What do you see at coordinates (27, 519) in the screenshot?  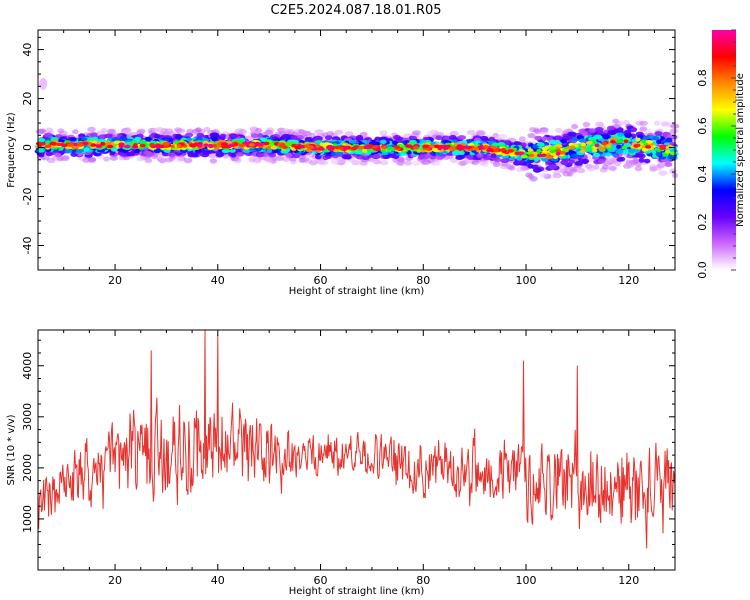 I see `y-tick-label: 1000` at bounding box center [27, 519].